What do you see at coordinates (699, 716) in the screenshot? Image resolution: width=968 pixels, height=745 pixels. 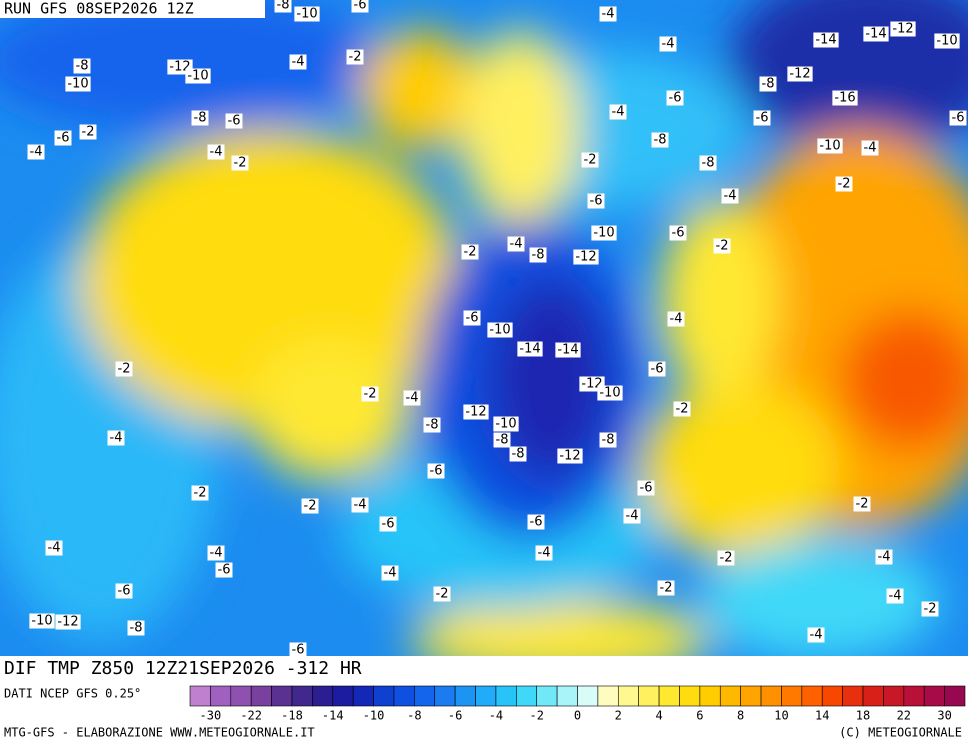 I see `scale-label: 6` at bounding box center [699, 716].